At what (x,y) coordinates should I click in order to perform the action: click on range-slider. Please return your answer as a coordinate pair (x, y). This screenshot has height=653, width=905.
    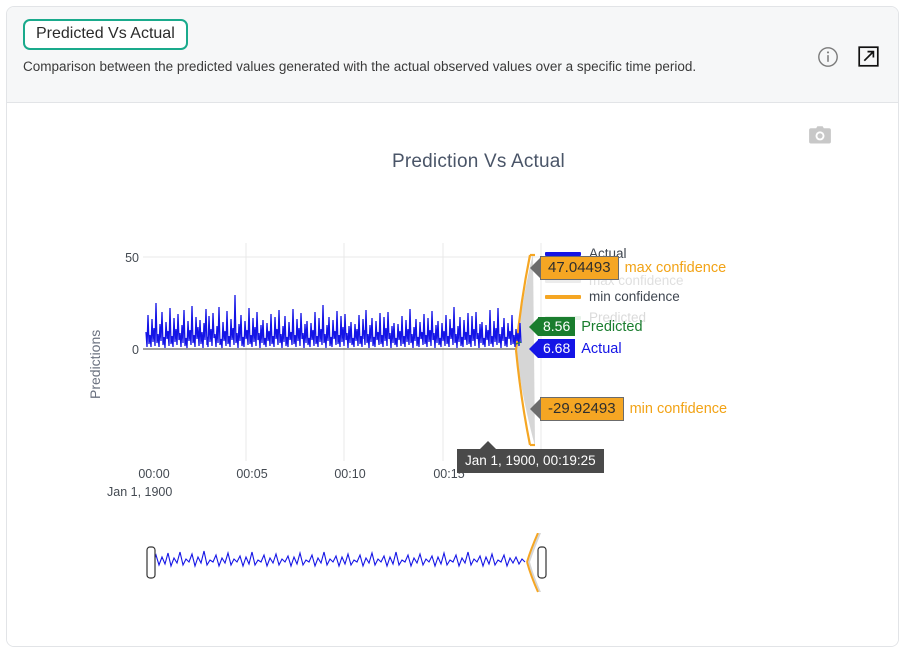
    Looking at the image, I should click on (346, 563).